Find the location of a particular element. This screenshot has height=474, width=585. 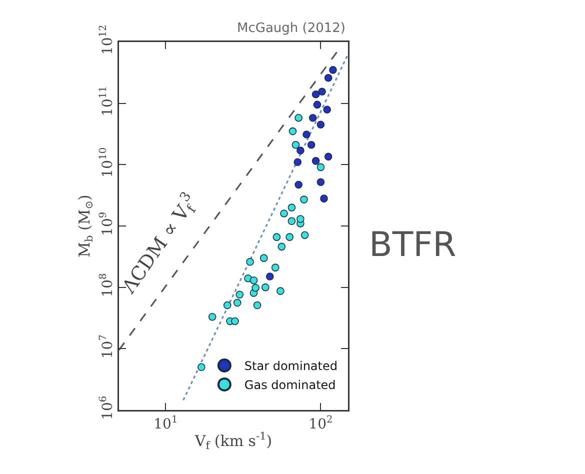

text: McGaugh (2012) is located at coordinates (291, 28).